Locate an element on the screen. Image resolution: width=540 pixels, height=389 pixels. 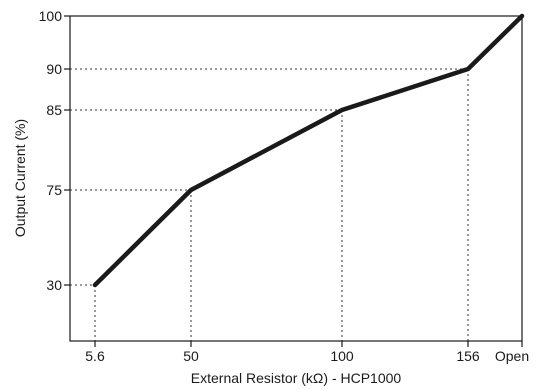
y-tick-label: 75 is located at coordinates (54, 190).